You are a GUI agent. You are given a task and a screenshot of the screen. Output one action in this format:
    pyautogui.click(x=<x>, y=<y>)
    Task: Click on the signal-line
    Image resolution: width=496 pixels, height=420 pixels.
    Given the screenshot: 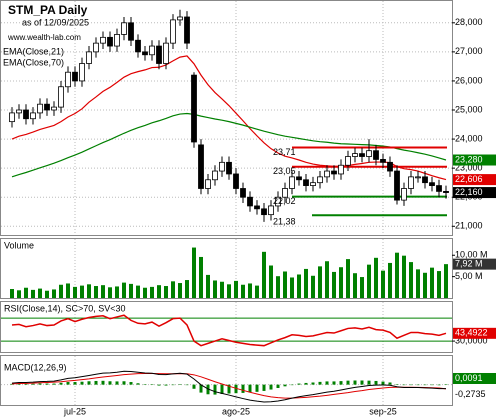 What is the action you would take?
    pyautogui.click(x=229, y=385)
    